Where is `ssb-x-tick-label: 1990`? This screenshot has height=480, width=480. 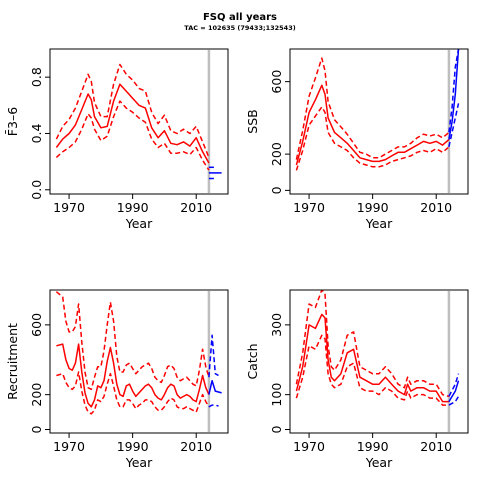 ssb-x-tick-label: 1990 is located at coordinates (373, 207).